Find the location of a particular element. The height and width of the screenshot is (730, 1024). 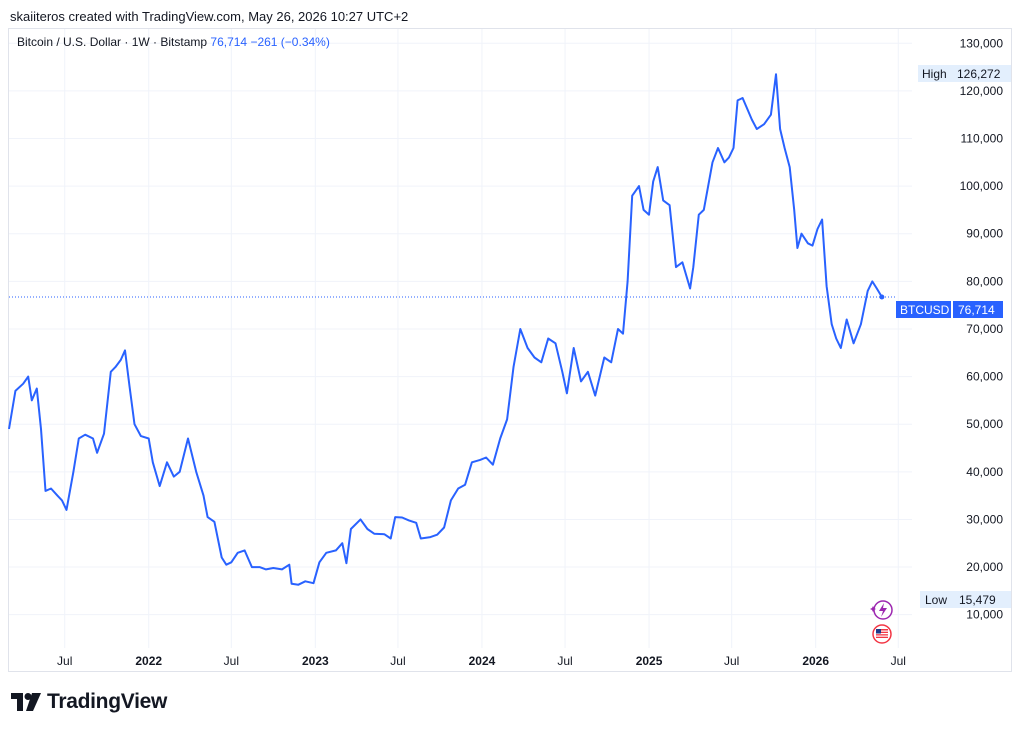

current-price-label: BTCUSD 76,714 is located at coordinates (949, 309).